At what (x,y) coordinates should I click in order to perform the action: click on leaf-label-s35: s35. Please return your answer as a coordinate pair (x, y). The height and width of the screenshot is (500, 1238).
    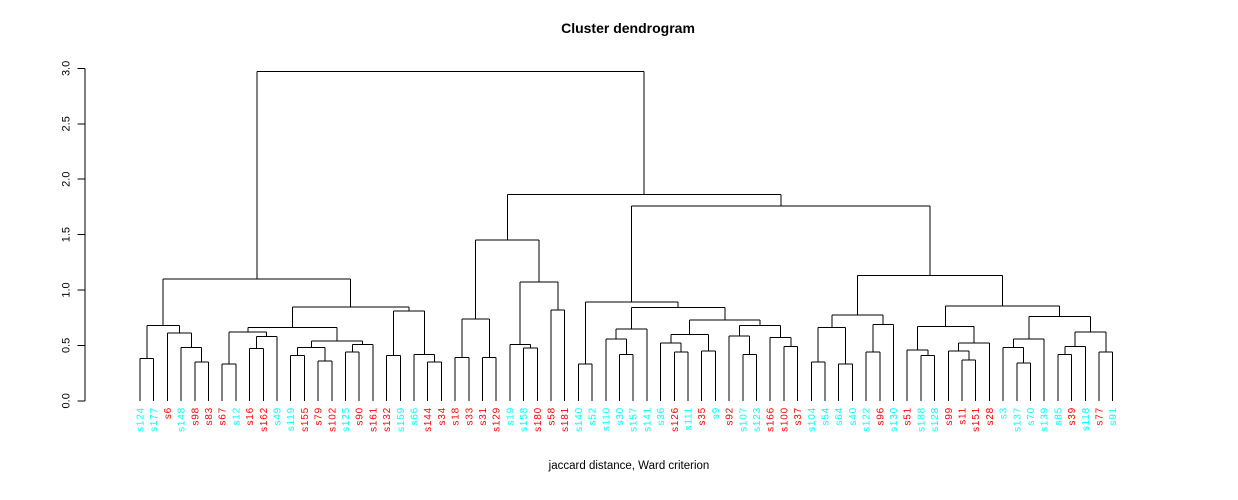
    Looking at the image, I should click on (702, 416).